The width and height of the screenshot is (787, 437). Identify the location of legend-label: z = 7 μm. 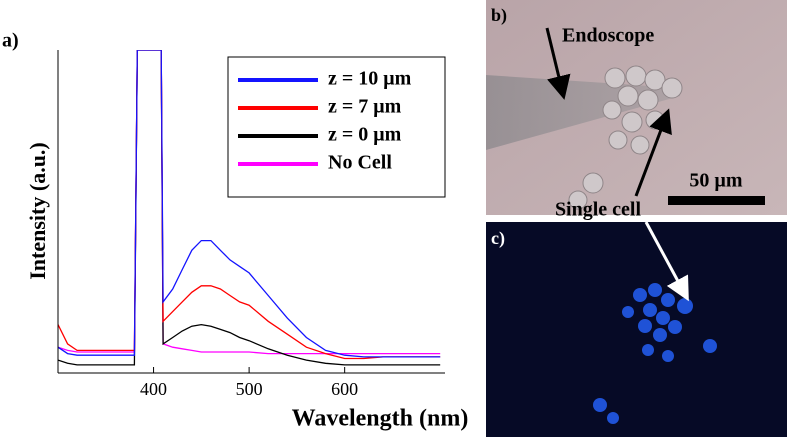
(365, 107).